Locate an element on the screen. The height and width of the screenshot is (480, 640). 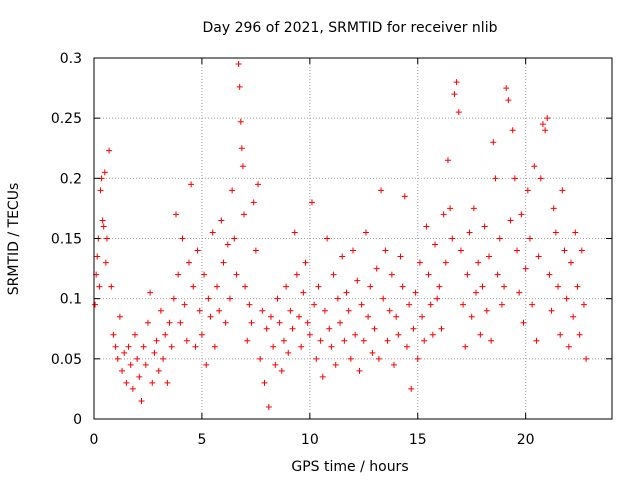
x-tick-label: 15 is located at coordinates (418, 440).